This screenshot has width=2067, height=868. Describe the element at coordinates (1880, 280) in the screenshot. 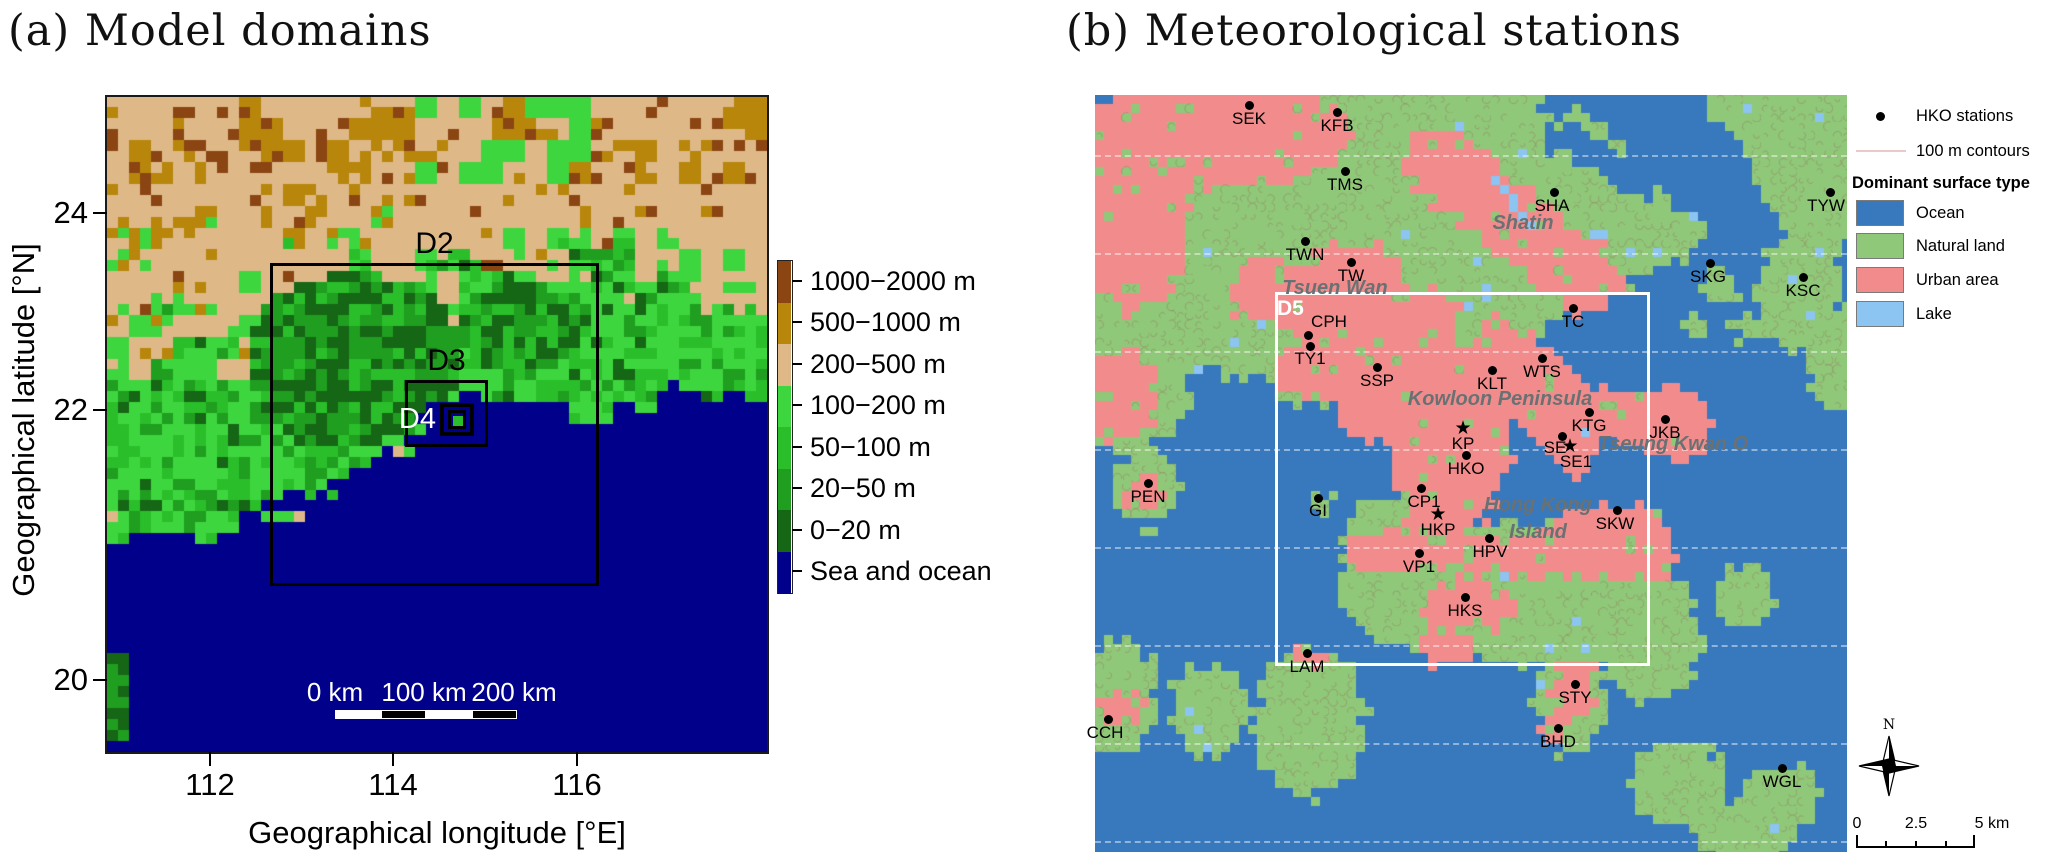

I see `legend-swatch-urban-area` at that location.